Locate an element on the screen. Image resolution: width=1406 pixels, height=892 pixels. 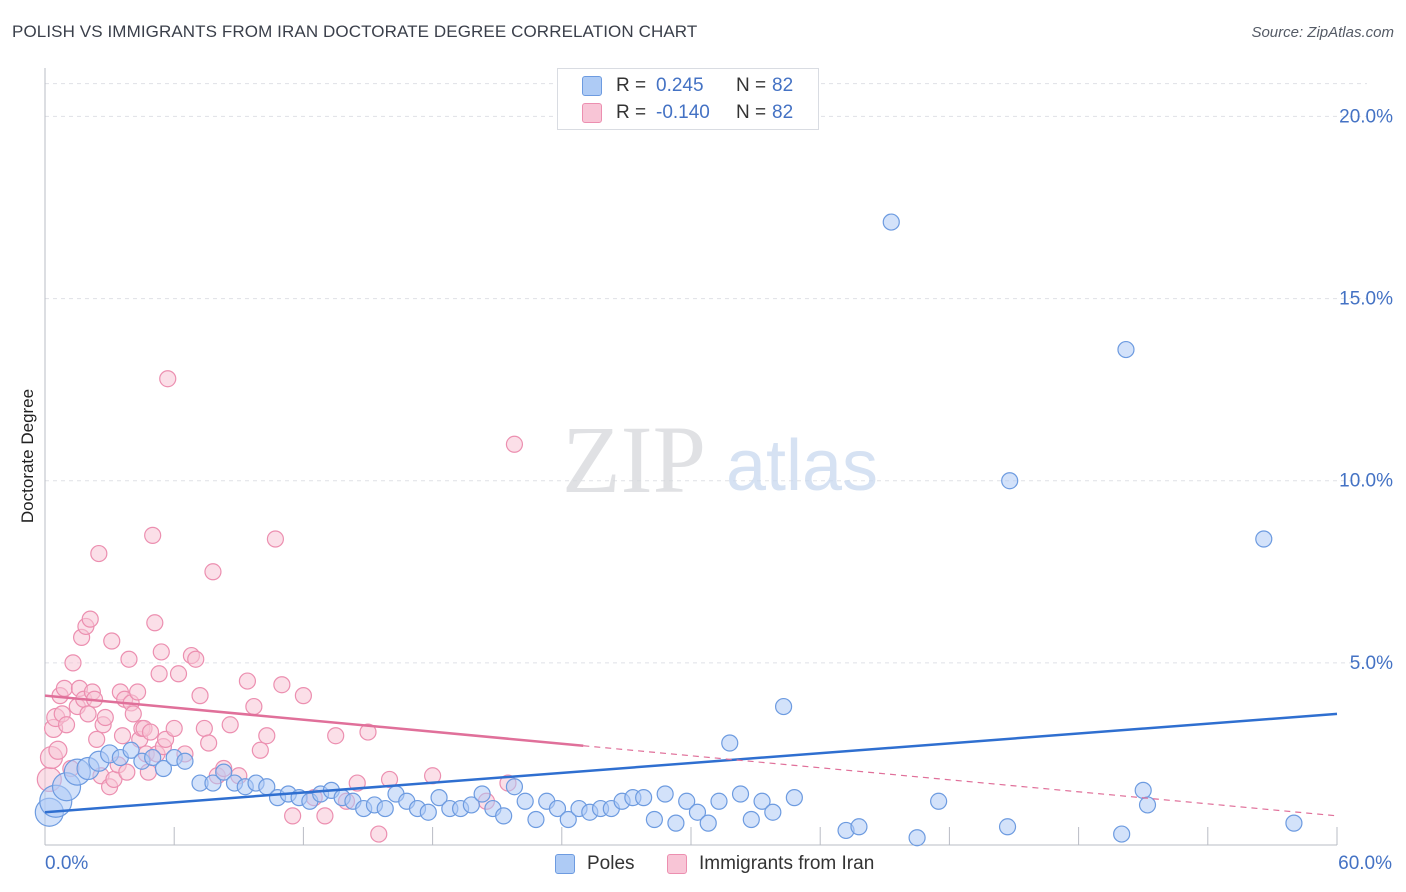
series-swatch-iran is located at coordinates (677, 864).